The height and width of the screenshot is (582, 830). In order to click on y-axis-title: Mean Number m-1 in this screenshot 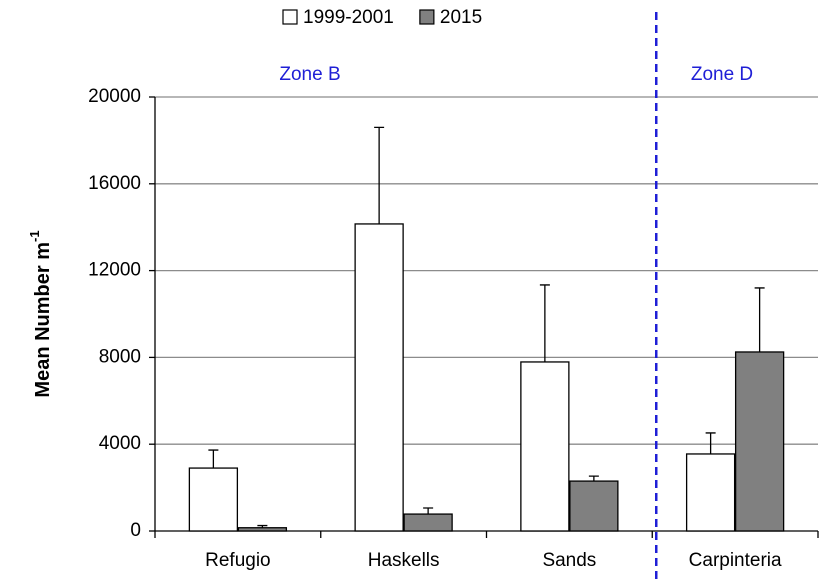, I will do `click(40, 313)`.